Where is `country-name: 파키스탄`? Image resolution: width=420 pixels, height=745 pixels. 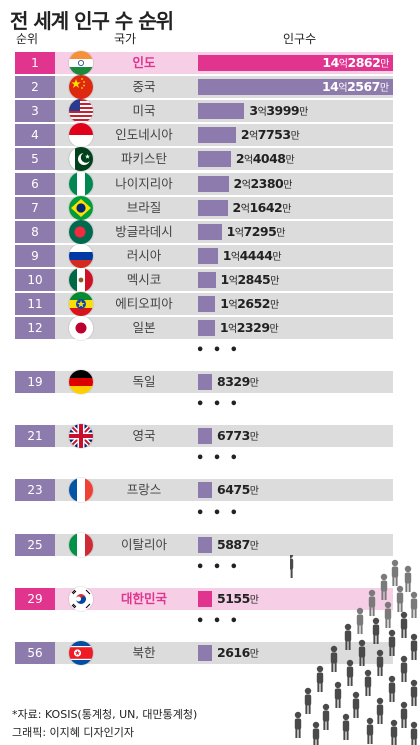
country-name: 파키스탄 is located at coordinates (143, 159).